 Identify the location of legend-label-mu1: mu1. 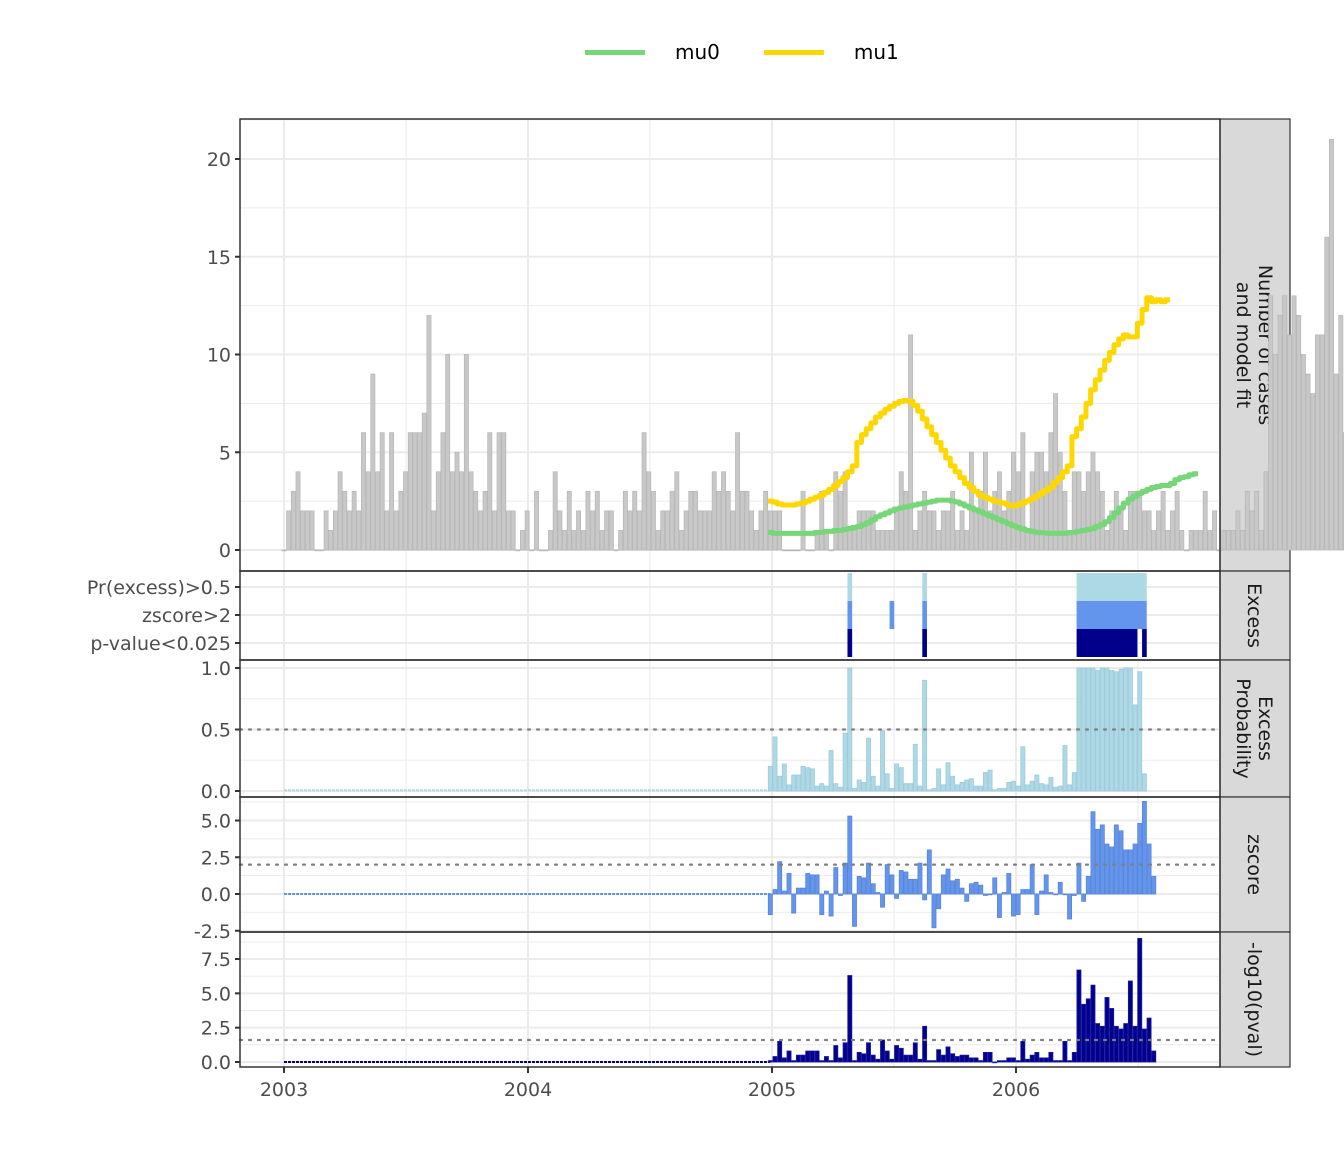
(876, 52).